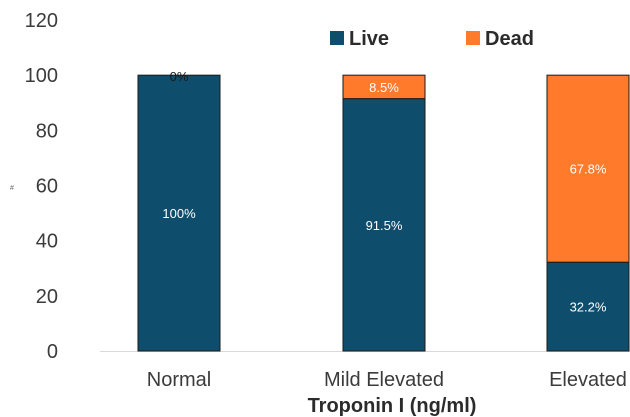 The width and height of the screenshot is (630, 417). Describe the element at coordinates (12, 188) in the screenshot. I see `y-axis-label: #` at that location.